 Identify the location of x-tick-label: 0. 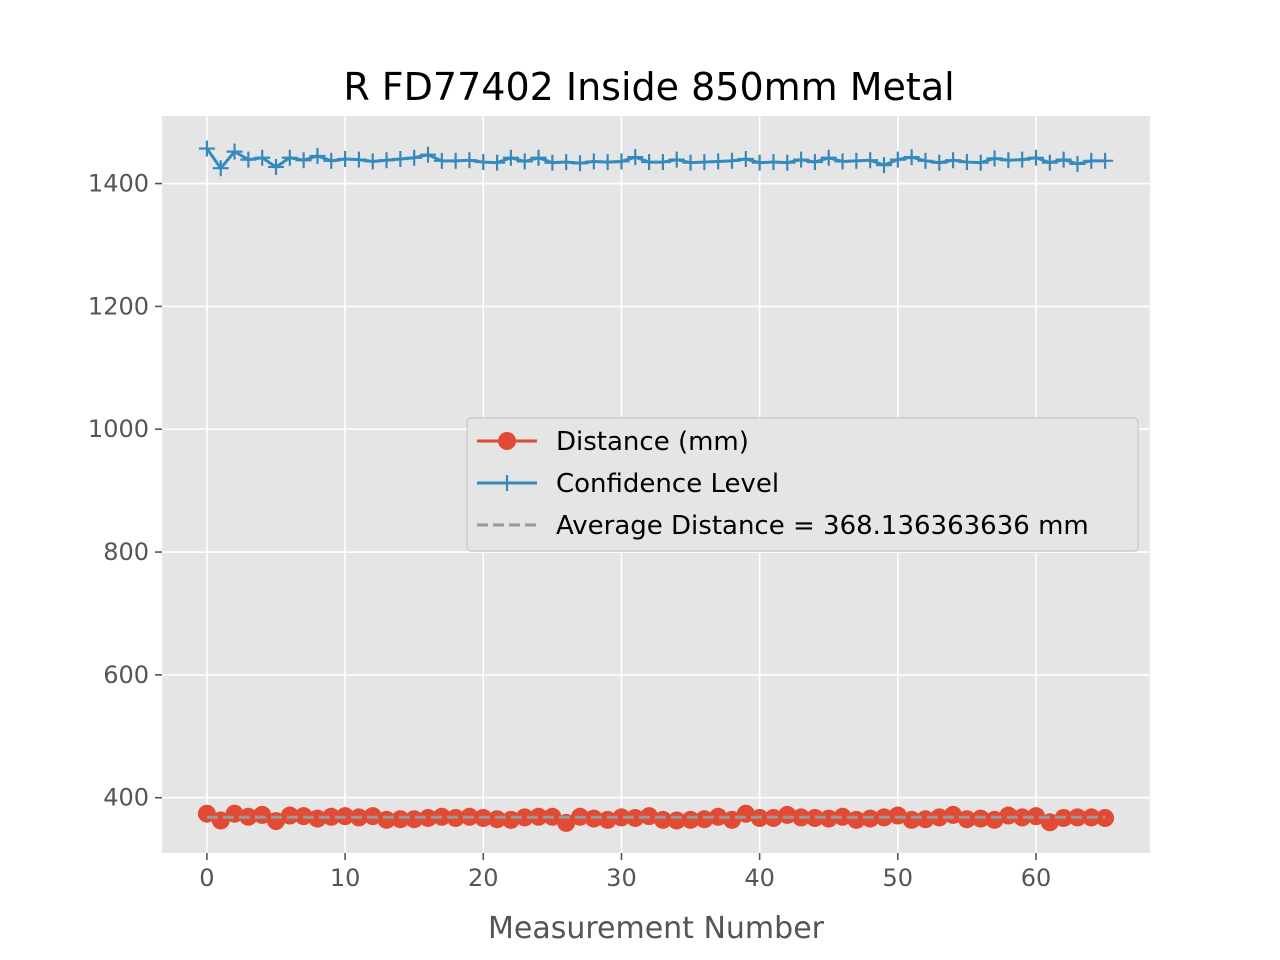
(206, 878).